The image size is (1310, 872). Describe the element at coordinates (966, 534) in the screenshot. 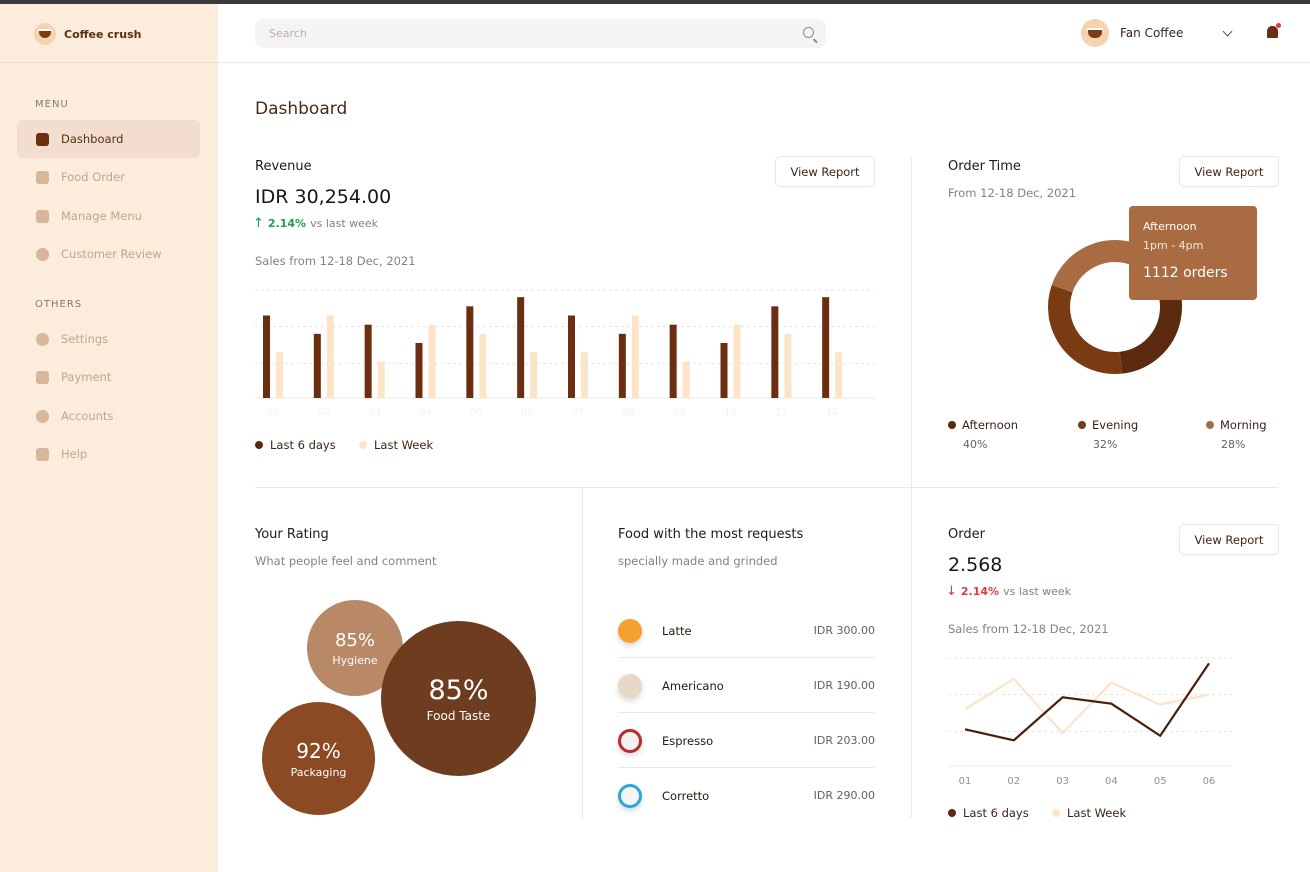

I see `order-title: Order` at that location.